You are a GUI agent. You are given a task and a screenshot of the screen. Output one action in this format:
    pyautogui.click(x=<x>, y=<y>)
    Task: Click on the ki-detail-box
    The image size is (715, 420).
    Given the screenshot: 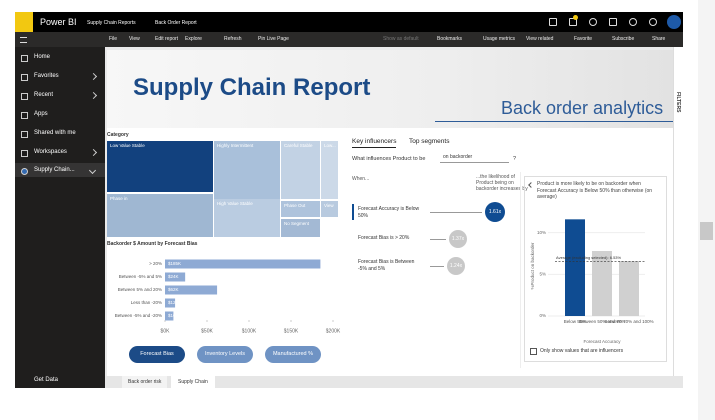 What is the action you would take?
    pyautogui.click(x=595, y=269)
    